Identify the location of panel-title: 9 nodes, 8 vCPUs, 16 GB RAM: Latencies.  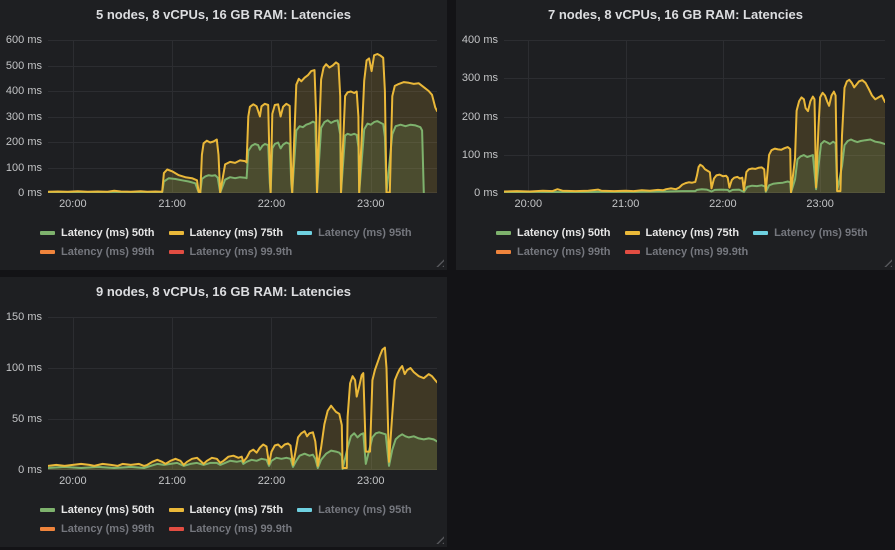
(223, 291).